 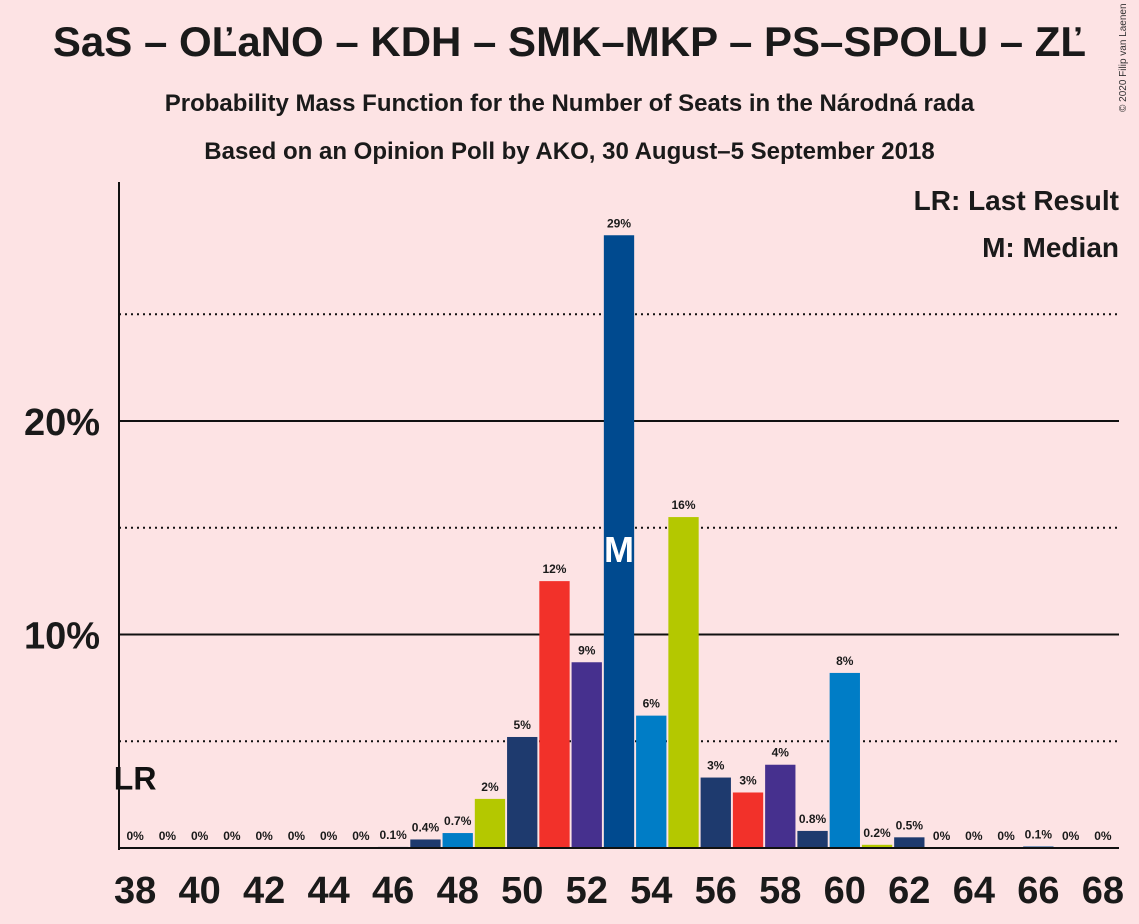 I want to click on bar-value-label: 6%, so click(x=652, y=704).